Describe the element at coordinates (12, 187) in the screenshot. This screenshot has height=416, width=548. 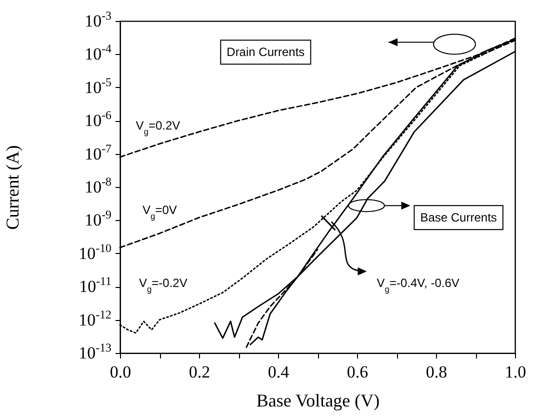
I see `y-axis-title: Current (A)` at that location.